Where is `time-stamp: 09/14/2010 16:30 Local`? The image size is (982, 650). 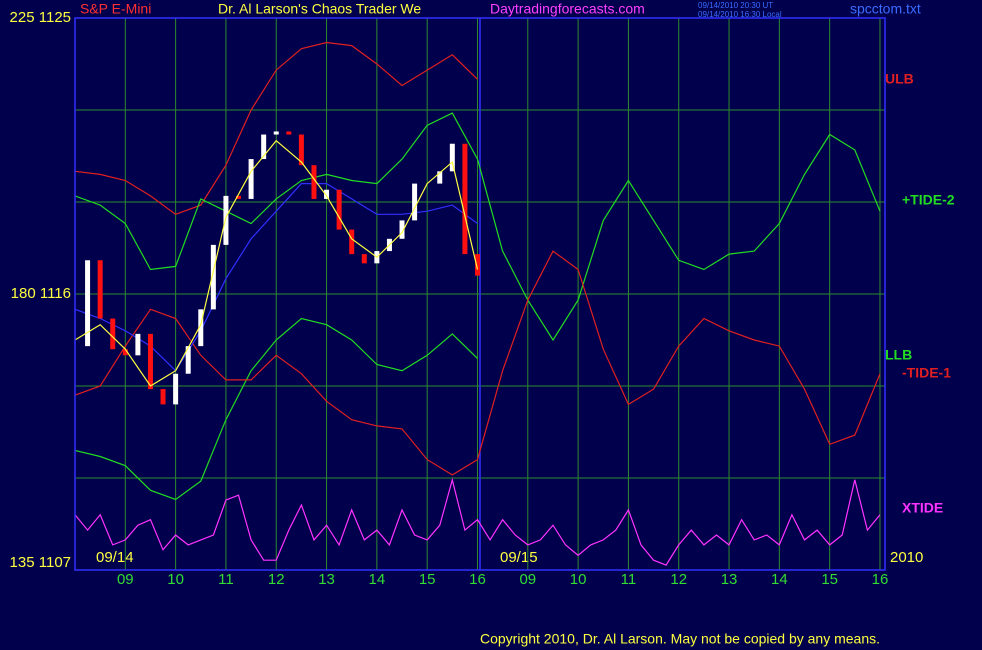 time-stamp: 09/14/2010 16:30 Local is located at coordinates (740, 14).